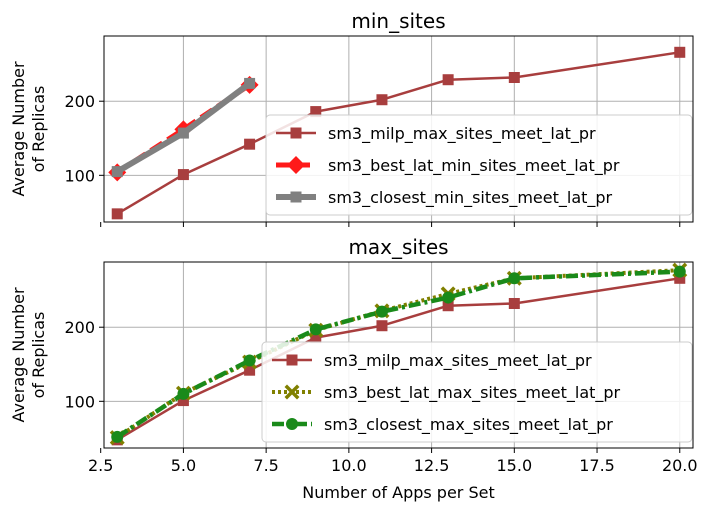 Image resolution: width=711 pixels, height=511 pixels. What do you see at coordinates (432, 465) in the screenshot?
I see `x-tick-label: 12.5` at bounding box center [432, 465].